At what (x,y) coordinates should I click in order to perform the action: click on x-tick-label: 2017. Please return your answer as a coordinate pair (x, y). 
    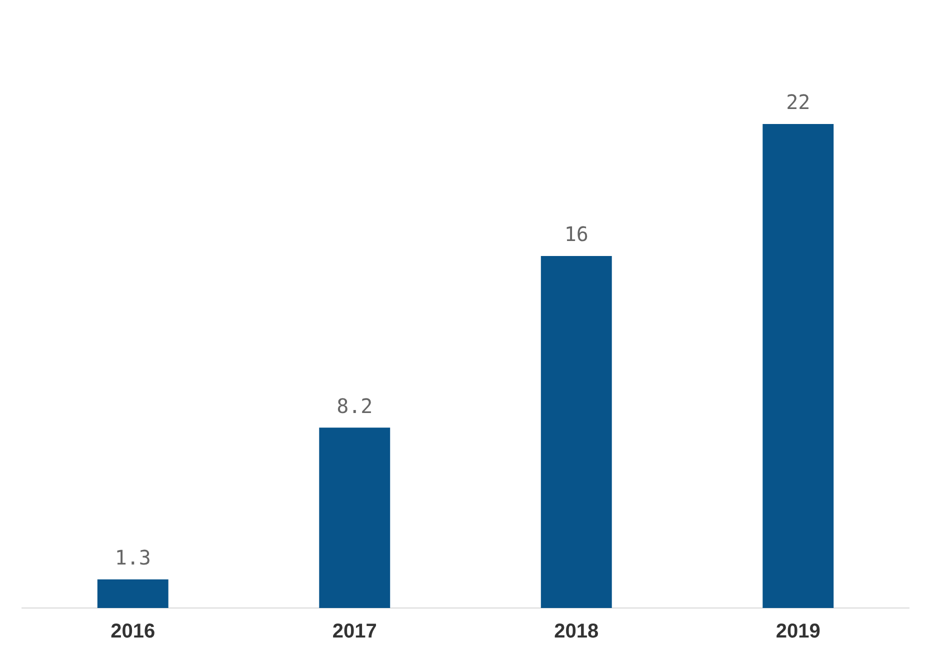
    Looking at the image, I should click on (354, 631).